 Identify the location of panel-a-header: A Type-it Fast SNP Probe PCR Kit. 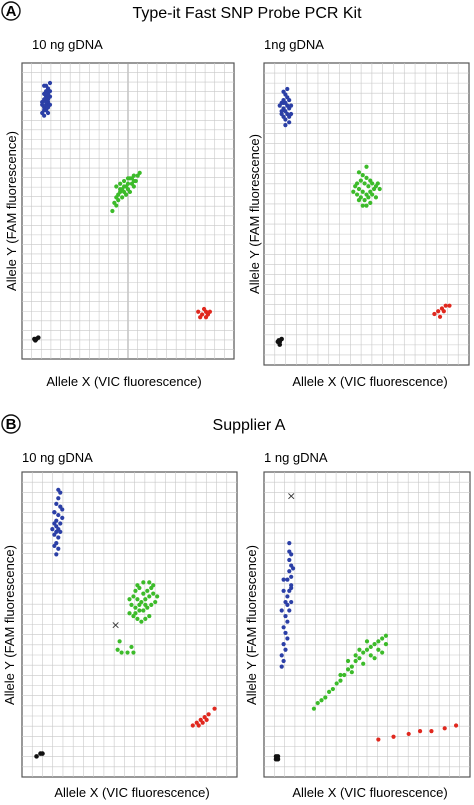
(181, 11).